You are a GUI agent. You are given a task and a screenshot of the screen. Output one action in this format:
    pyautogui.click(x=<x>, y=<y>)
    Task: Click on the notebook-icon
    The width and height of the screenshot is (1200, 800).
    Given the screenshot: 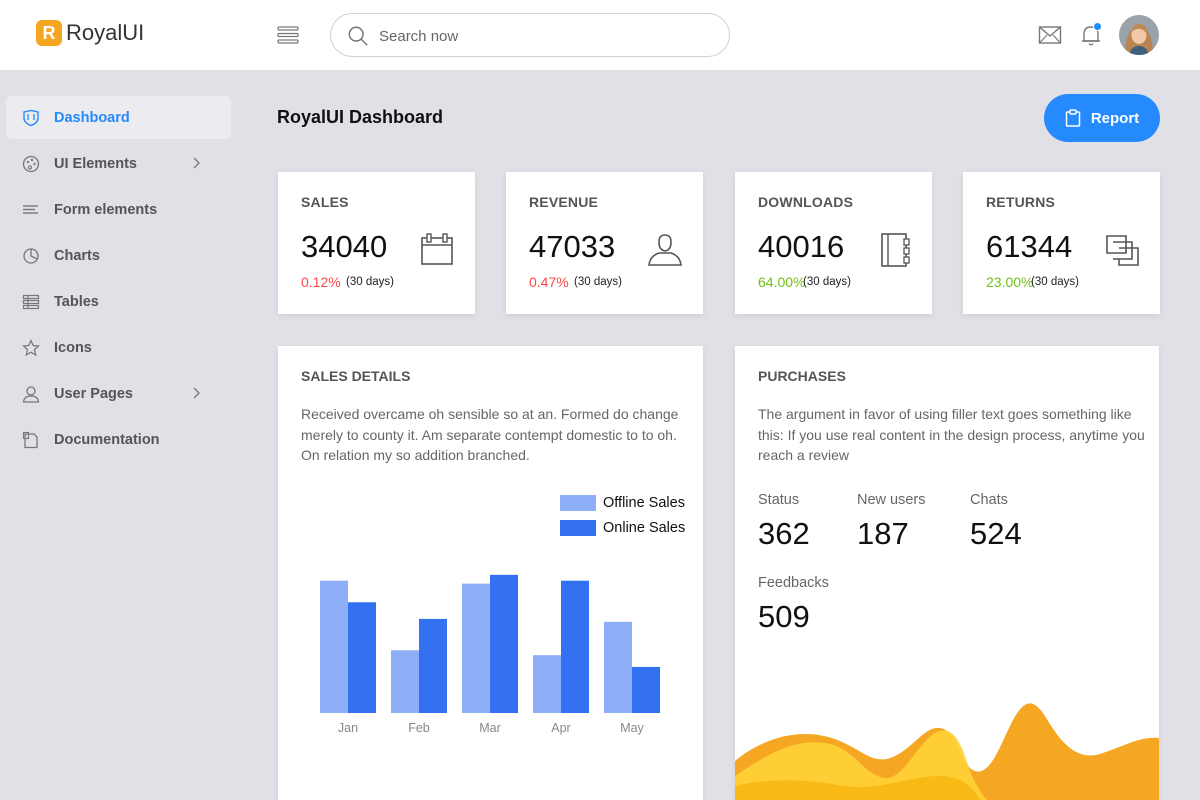 What is the action you would take?
    pyautogui.click(x=895, y=250)
    